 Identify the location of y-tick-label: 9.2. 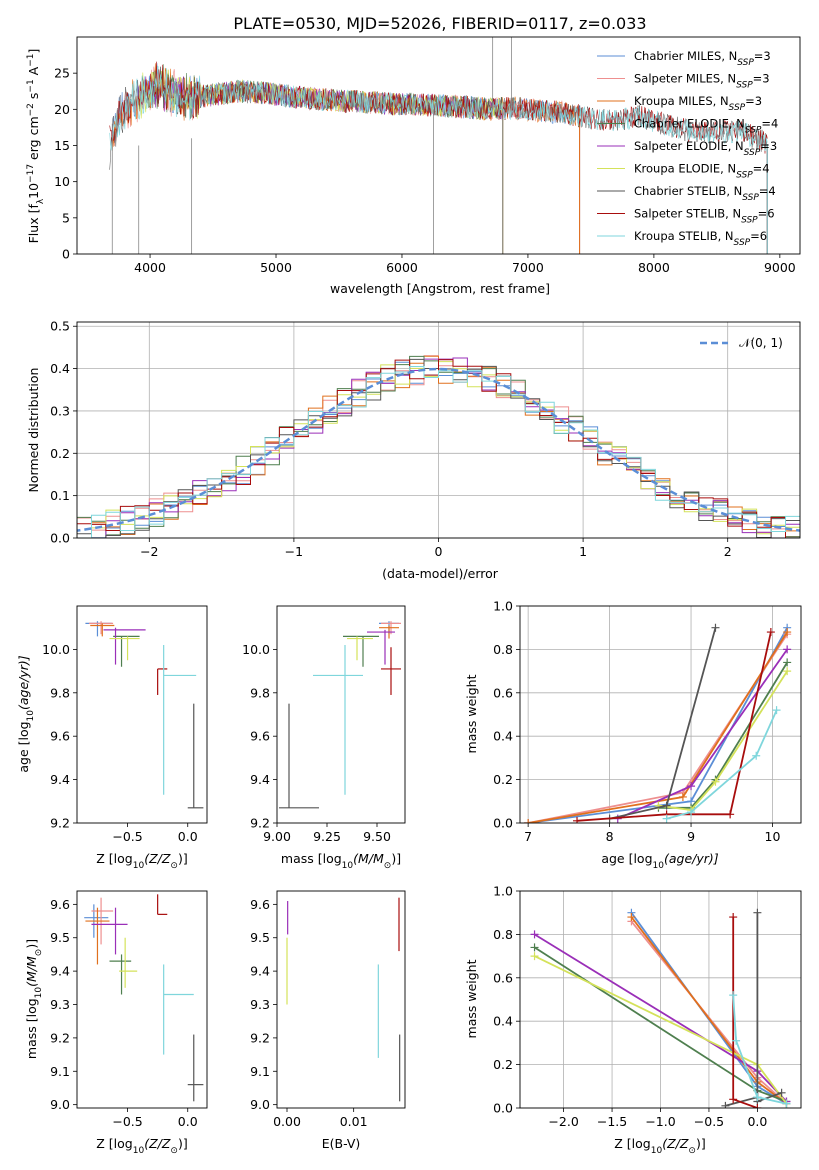
(60, 1037).